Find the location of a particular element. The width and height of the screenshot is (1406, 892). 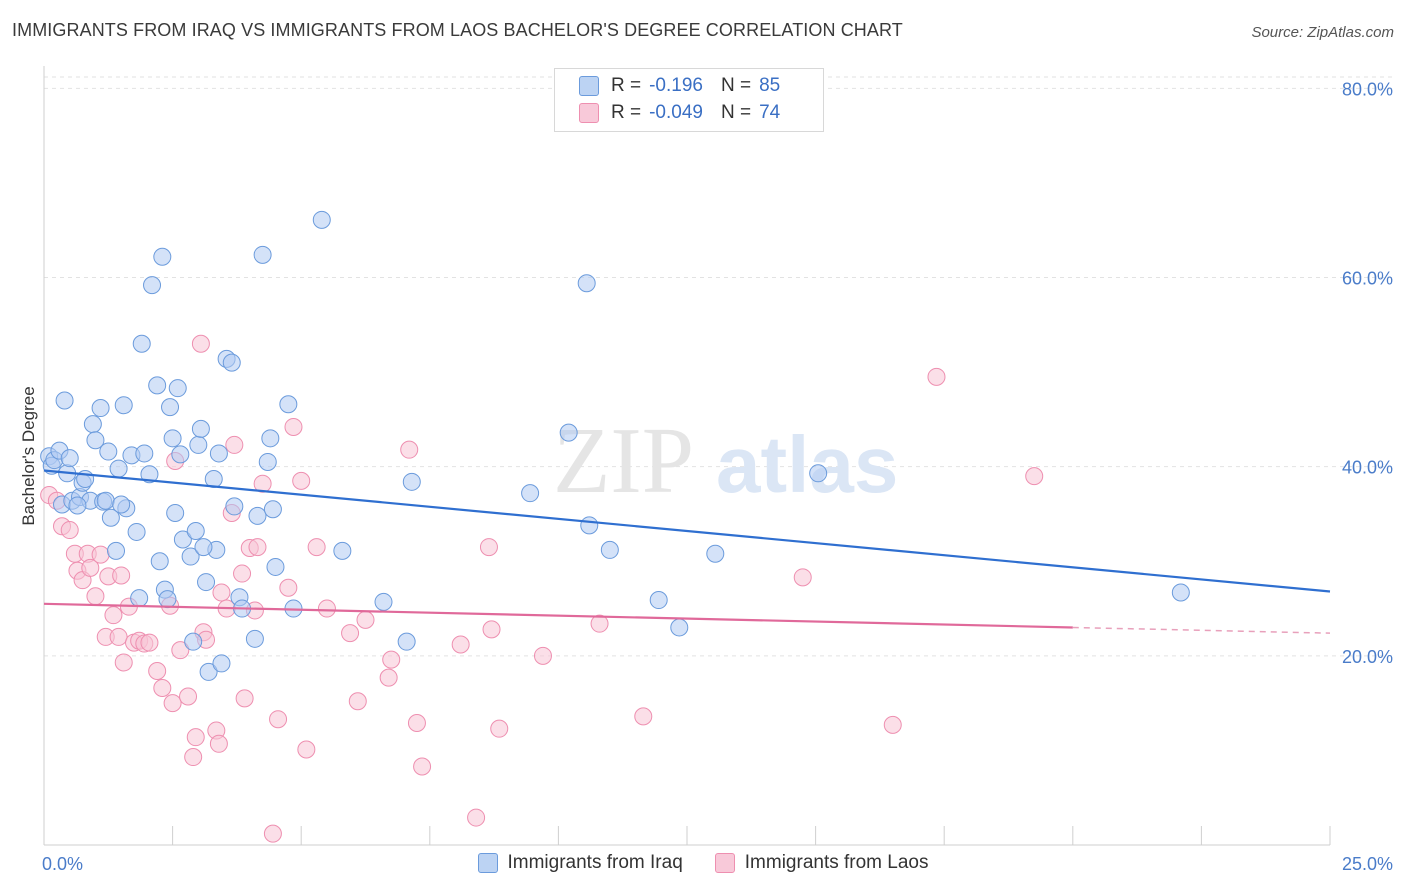

source-label: Source: ZipAtlas.com is located at coordinates (1322, 32).